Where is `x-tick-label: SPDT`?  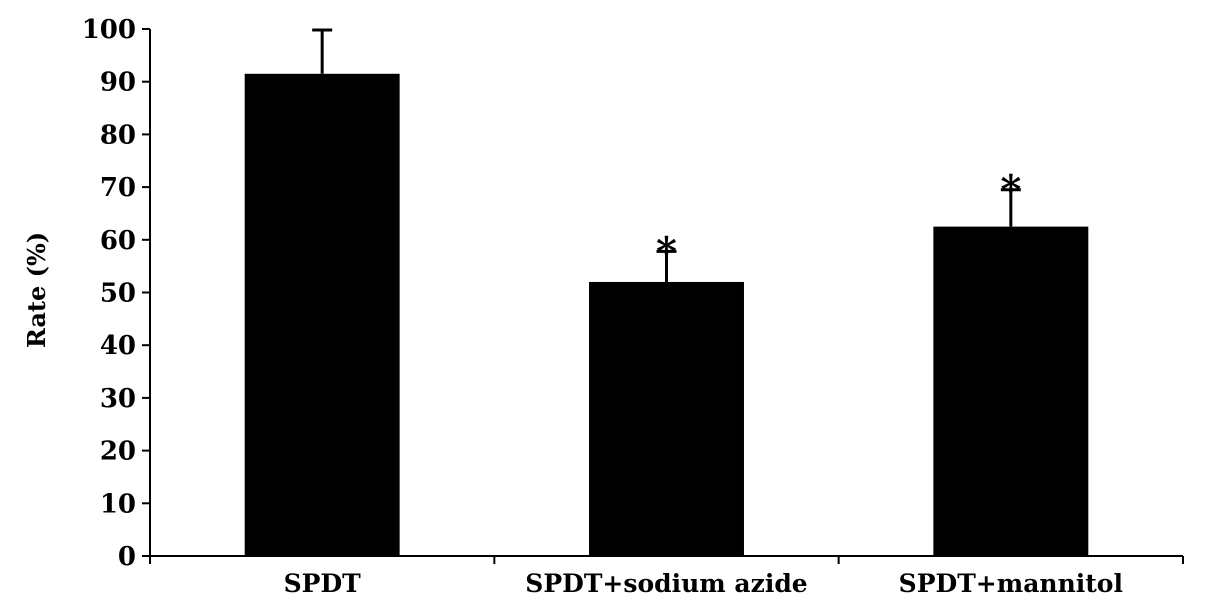 x-tick-label: SPDT is located at coordinates (323, 583).